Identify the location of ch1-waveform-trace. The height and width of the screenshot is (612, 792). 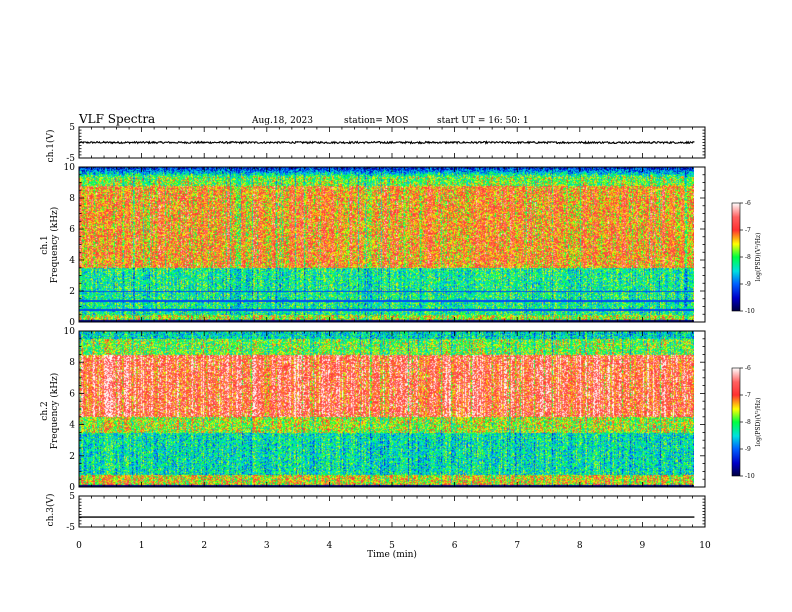
(386, 142).